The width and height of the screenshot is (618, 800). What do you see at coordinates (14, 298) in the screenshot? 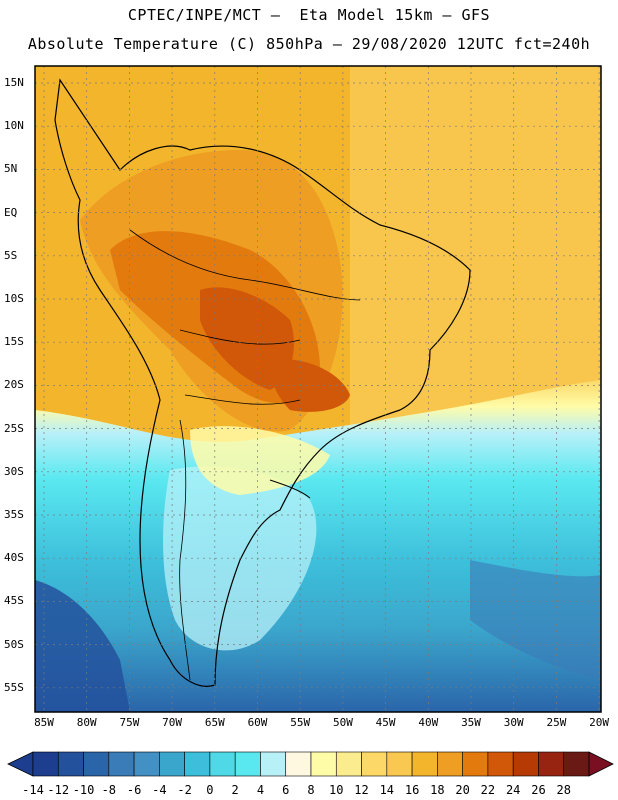
I see `lat-label: 10S` at bounding box center [14, 298].